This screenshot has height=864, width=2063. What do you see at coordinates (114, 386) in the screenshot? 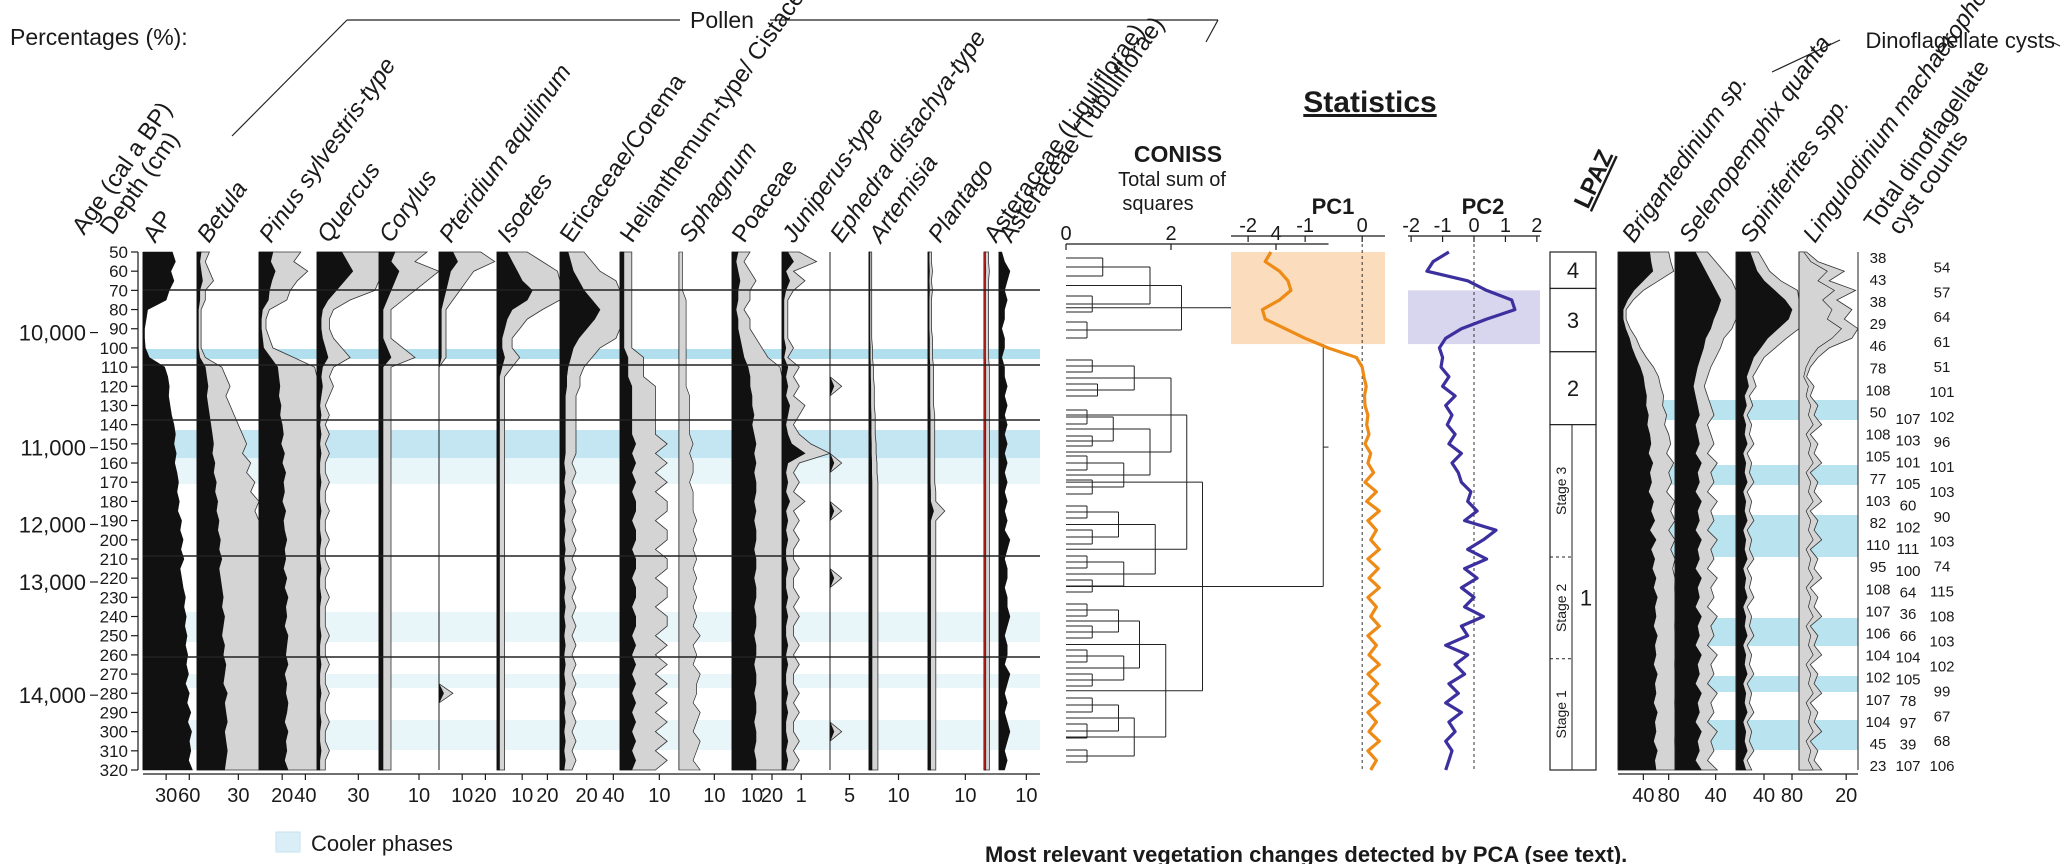
I see `depth-tick-label: 120` at bounding box center [114, 386].